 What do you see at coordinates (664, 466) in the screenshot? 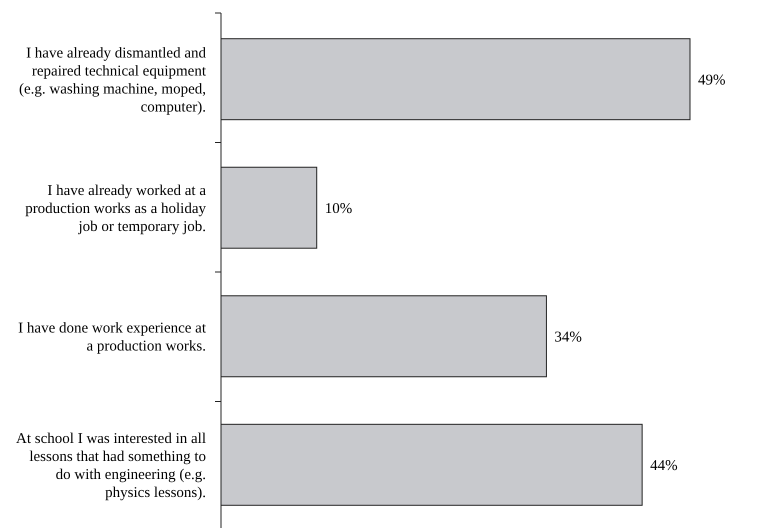
I see `data-label: 44%` at bounding box center [664, 466].